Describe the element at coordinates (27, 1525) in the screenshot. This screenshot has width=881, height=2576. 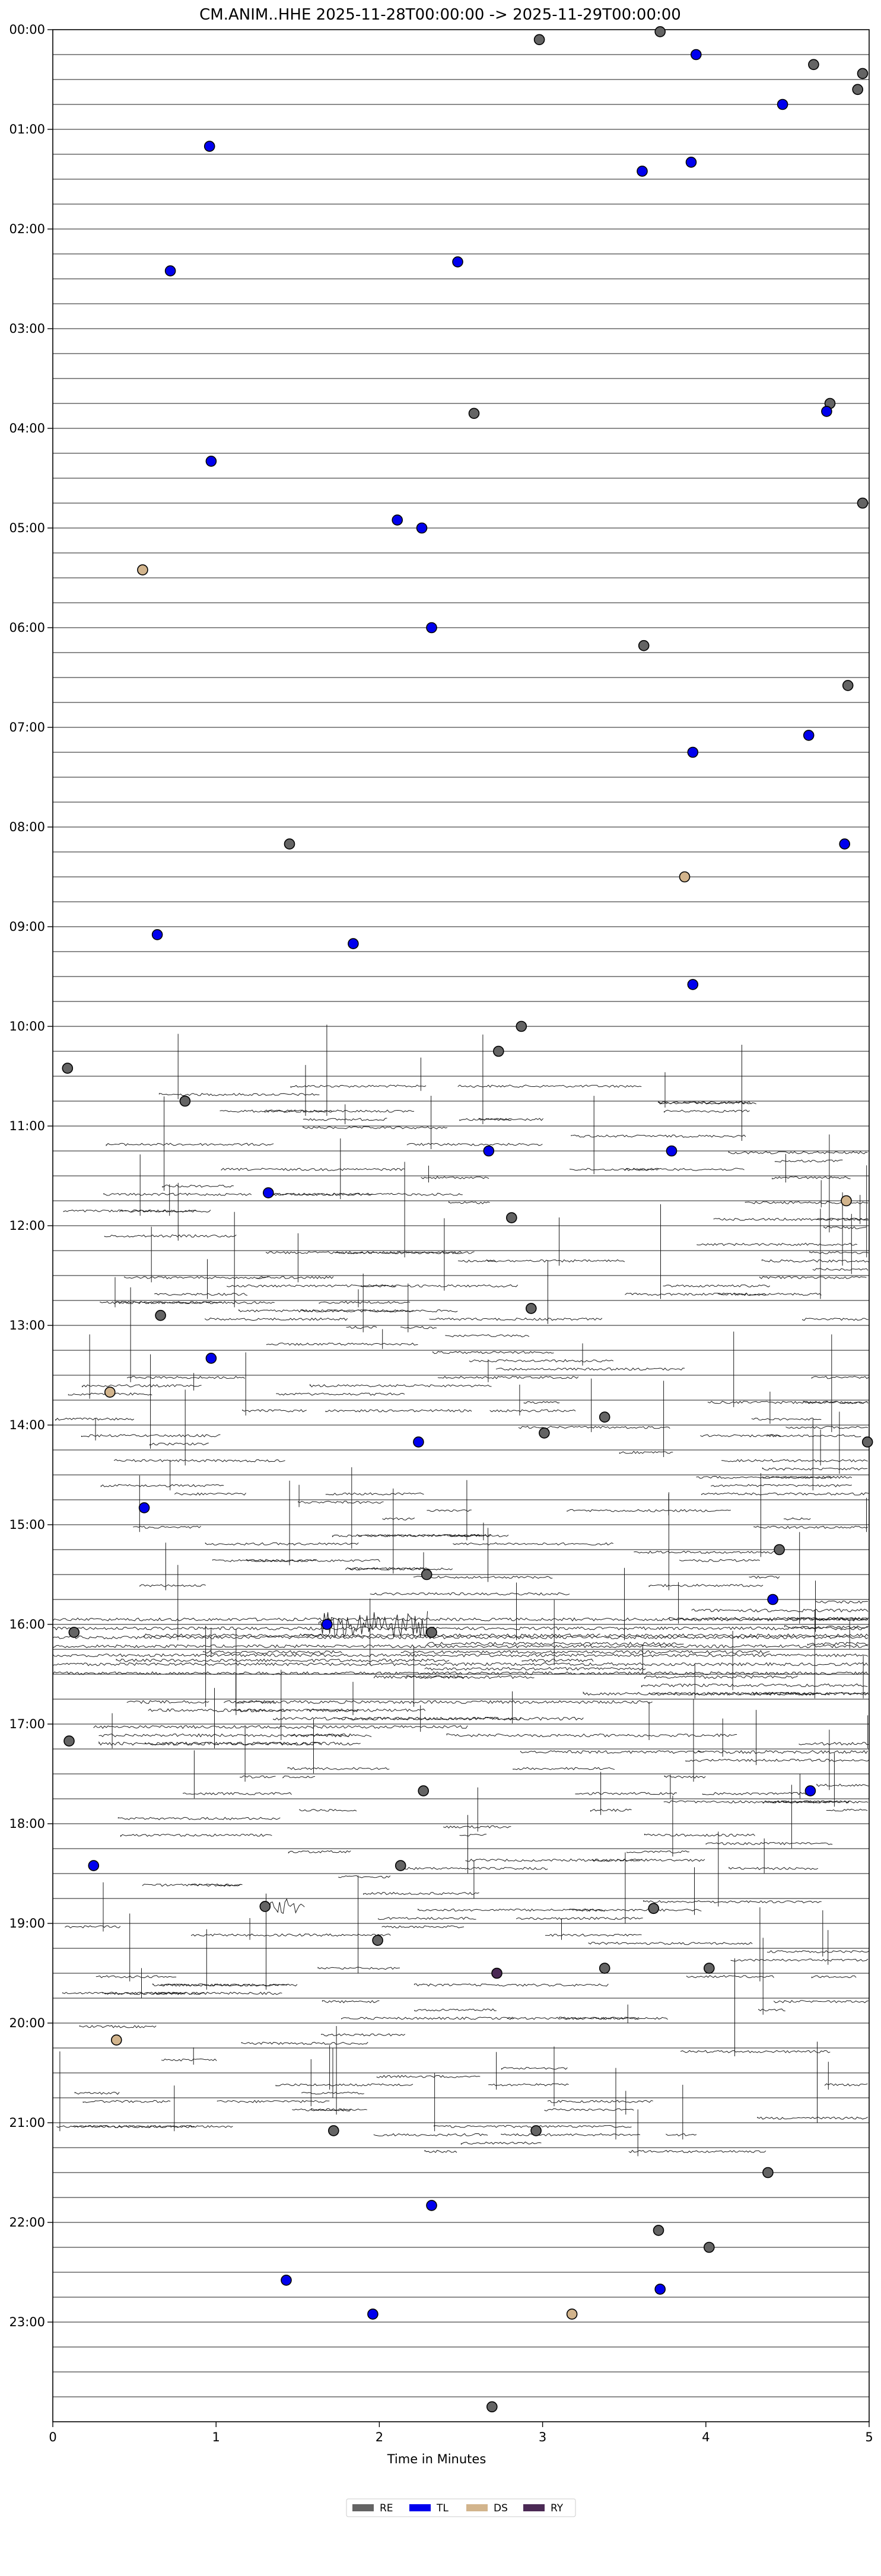
I see `y-tick-label: 15:00` at that location.